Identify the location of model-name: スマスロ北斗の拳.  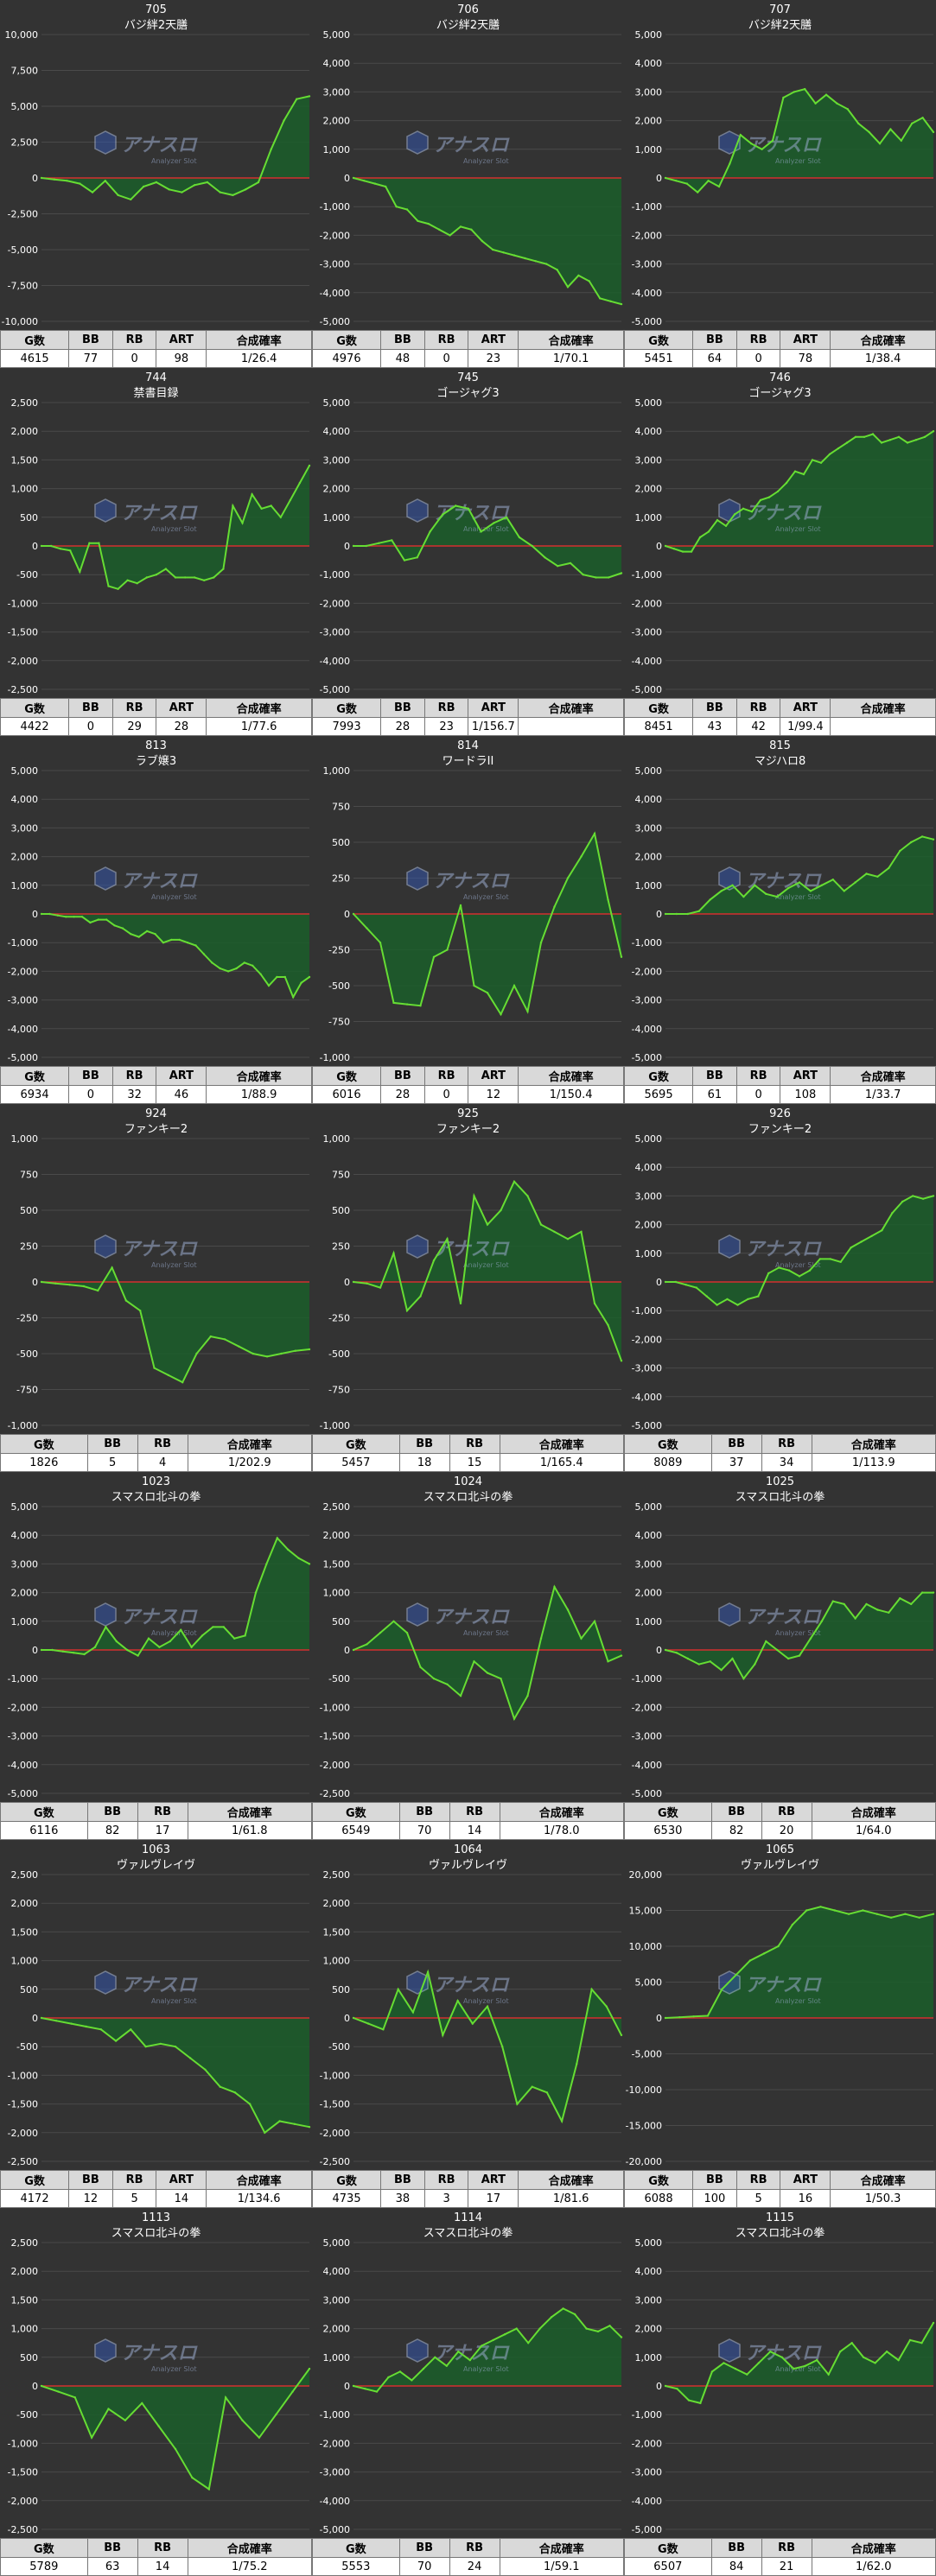
(780, 2233).